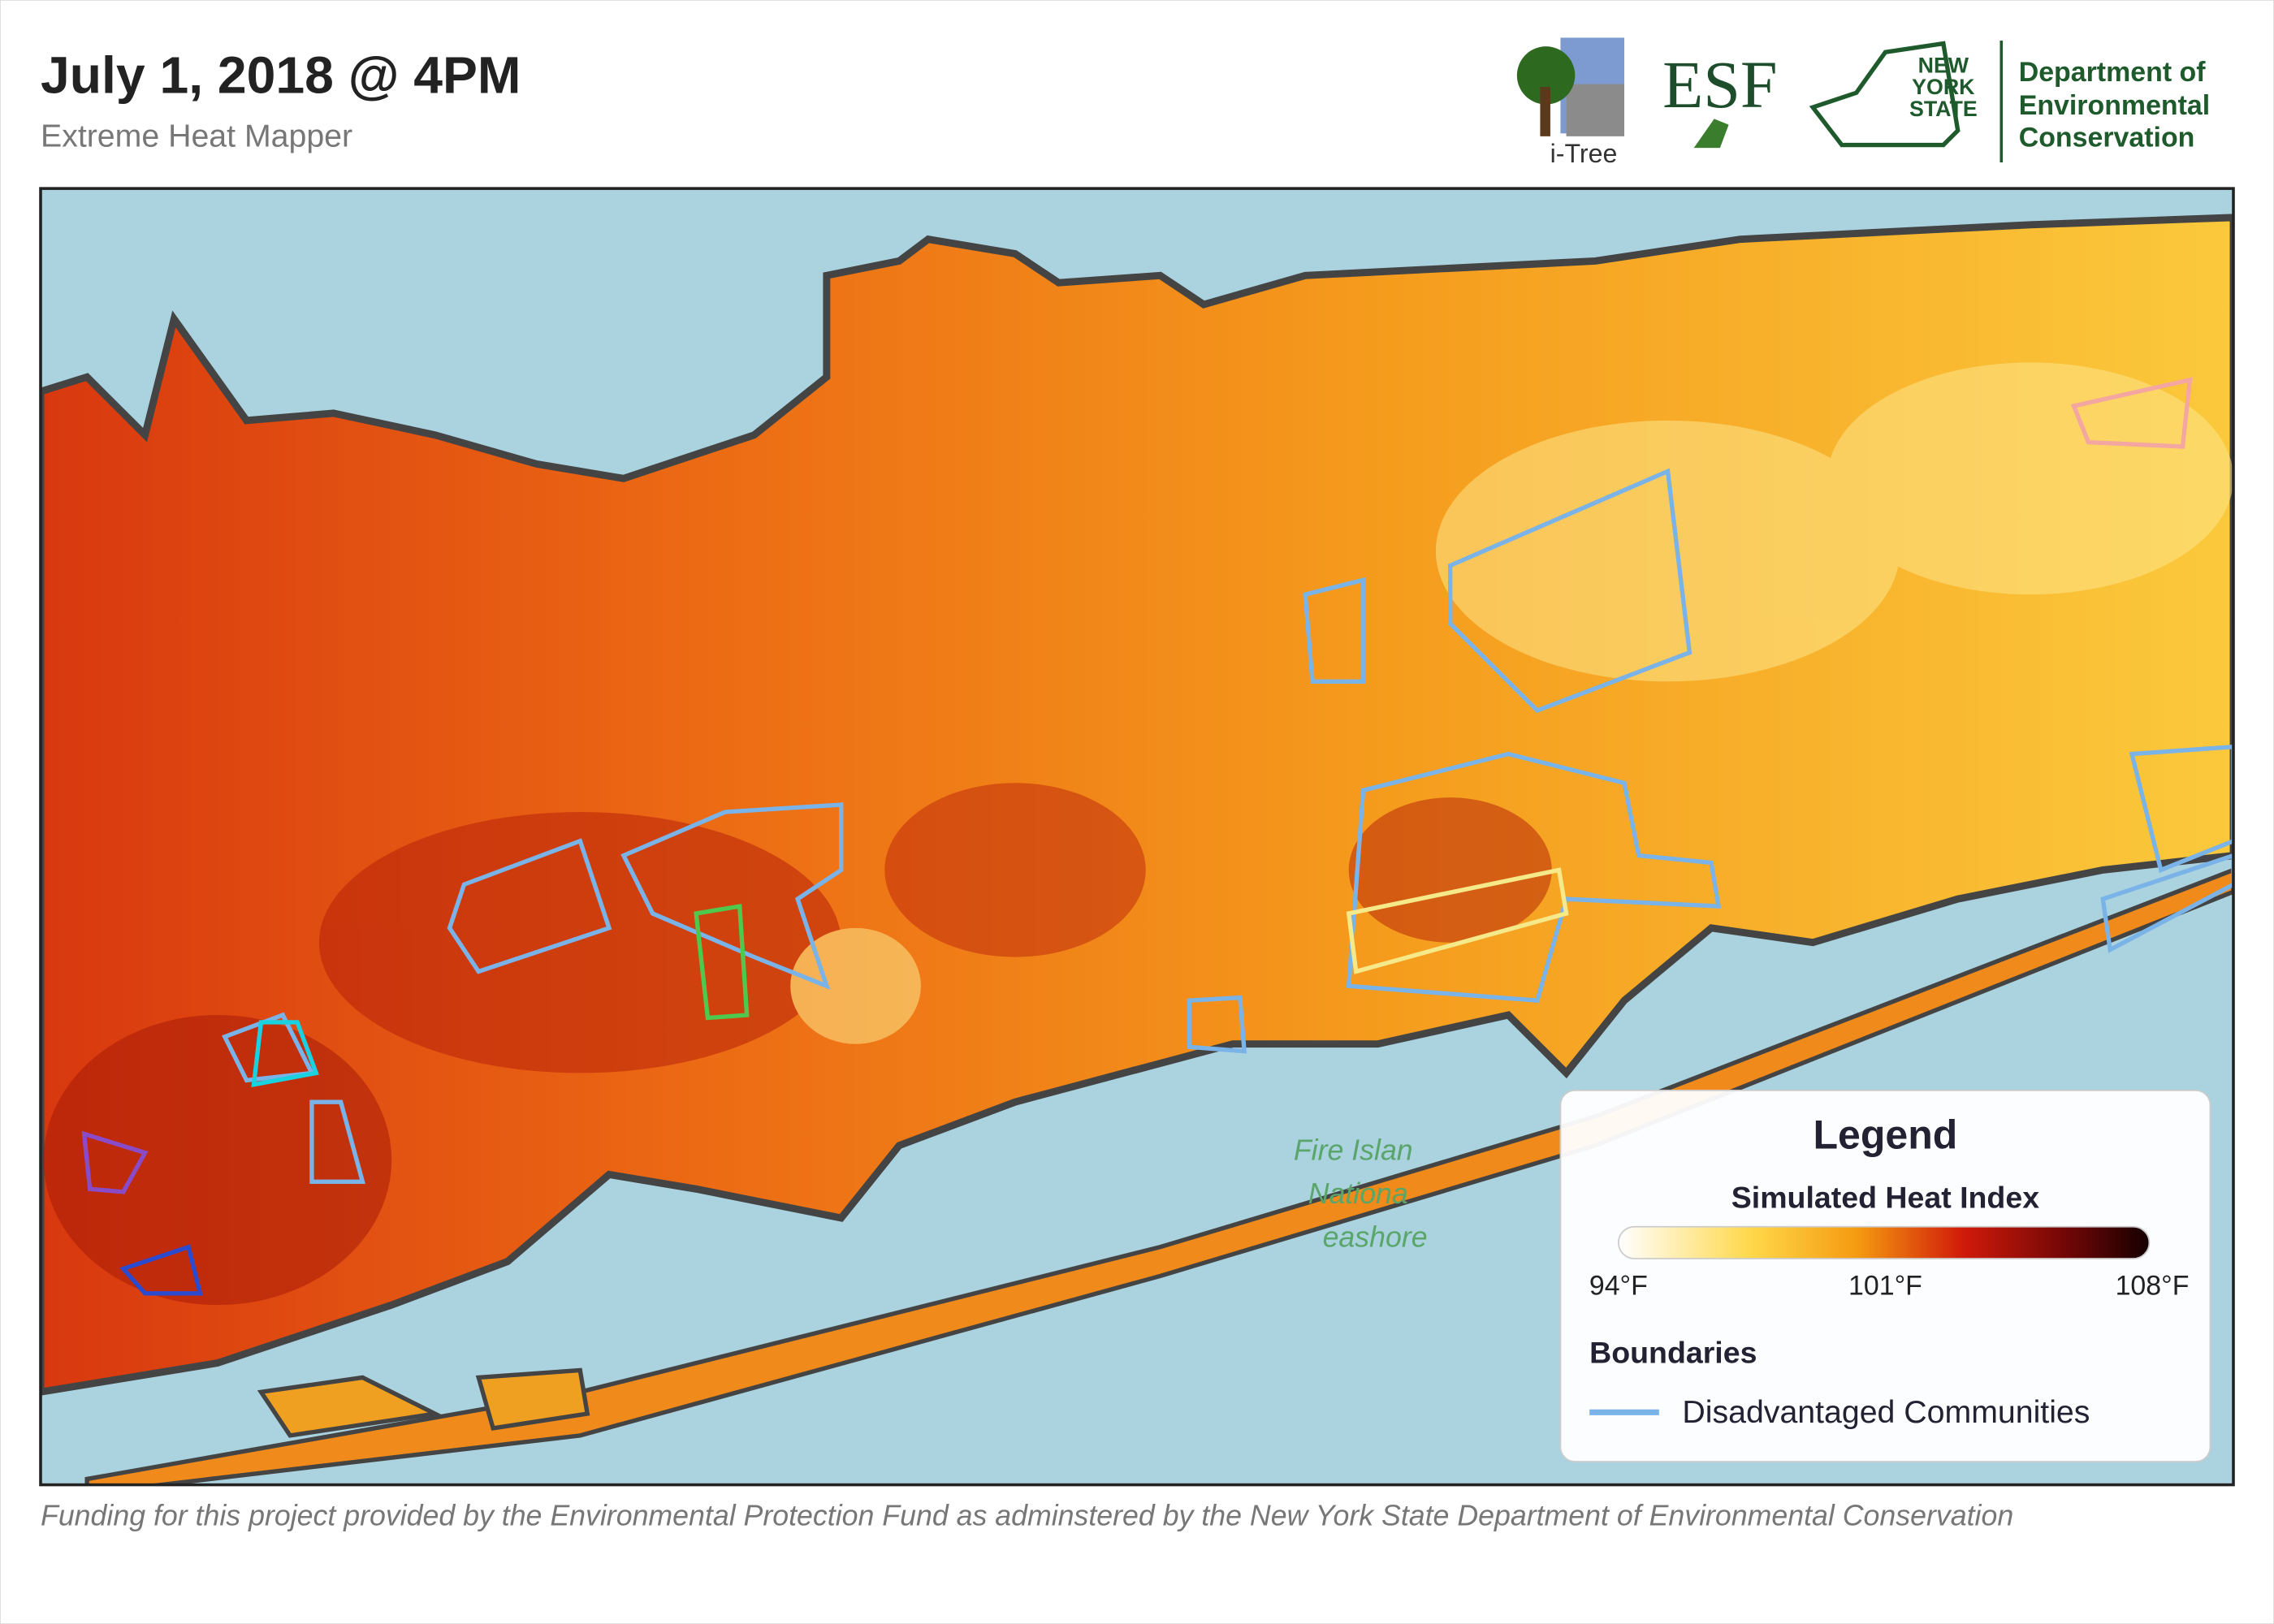  I want to click on heat-tick: 101°F, so click(1885, 1287).